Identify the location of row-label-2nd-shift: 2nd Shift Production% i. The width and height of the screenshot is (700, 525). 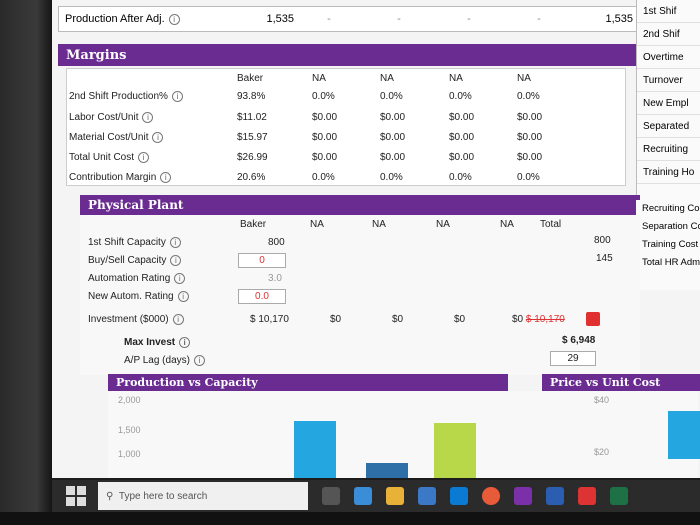
(126, 96).